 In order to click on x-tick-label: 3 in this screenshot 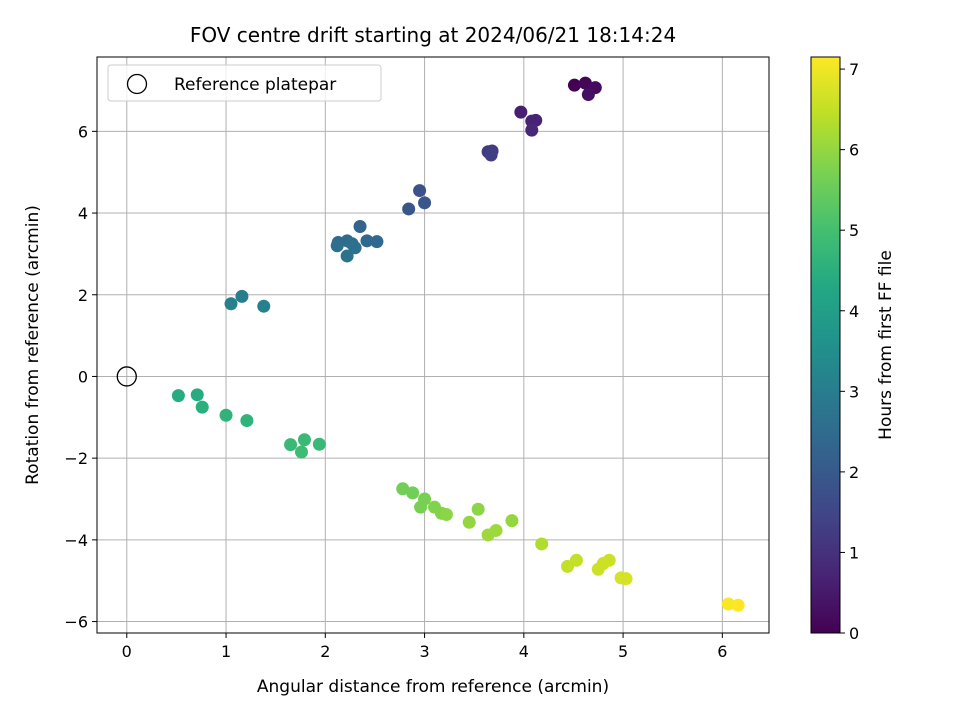, I will do `click(424, 651)`.